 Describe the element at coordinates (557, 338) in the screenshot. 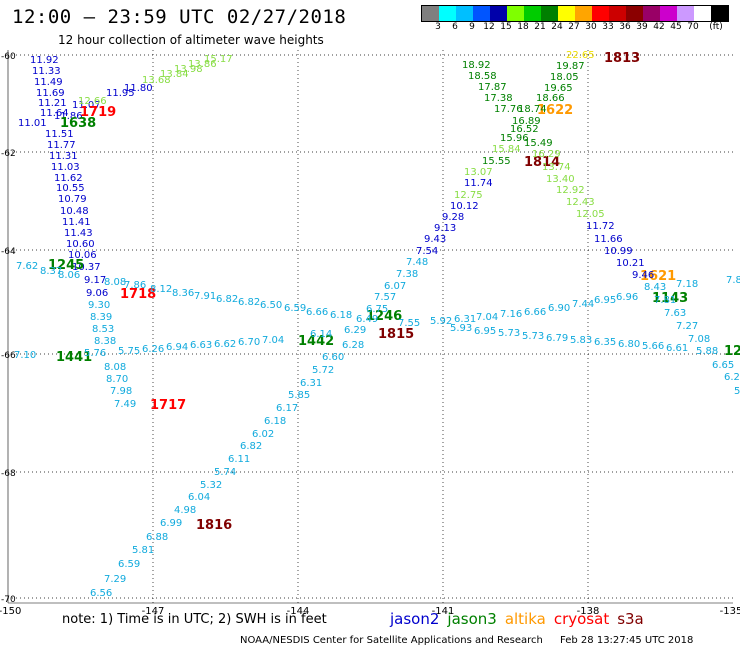

I see `wave-height-value: 6.79` at that location.